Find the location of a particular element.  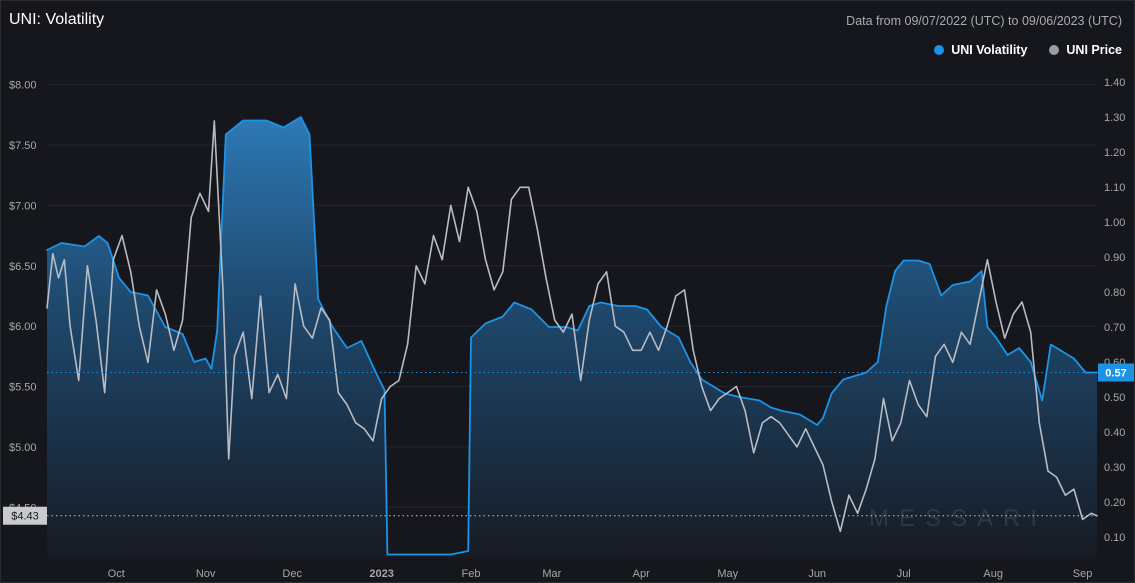

watermark-text: MESSARI is located at coordinates (958, 518).